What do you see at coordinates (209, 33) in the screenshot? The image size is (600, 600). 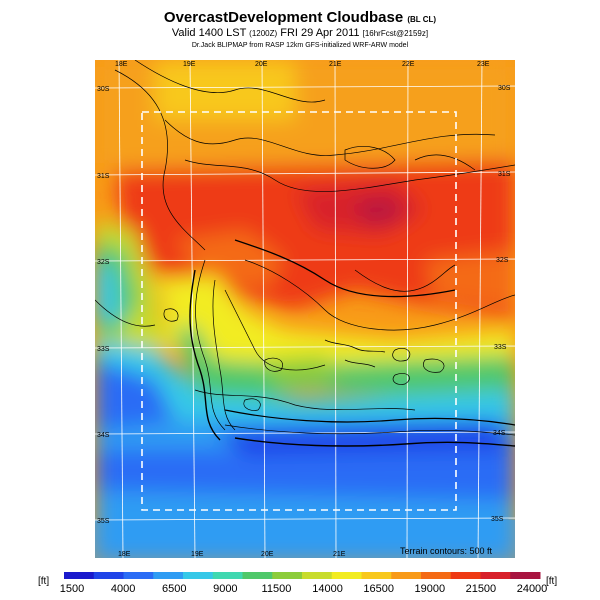 I see `valid-prefix: Valid 1400 LST` at bounding box center [209, 33].